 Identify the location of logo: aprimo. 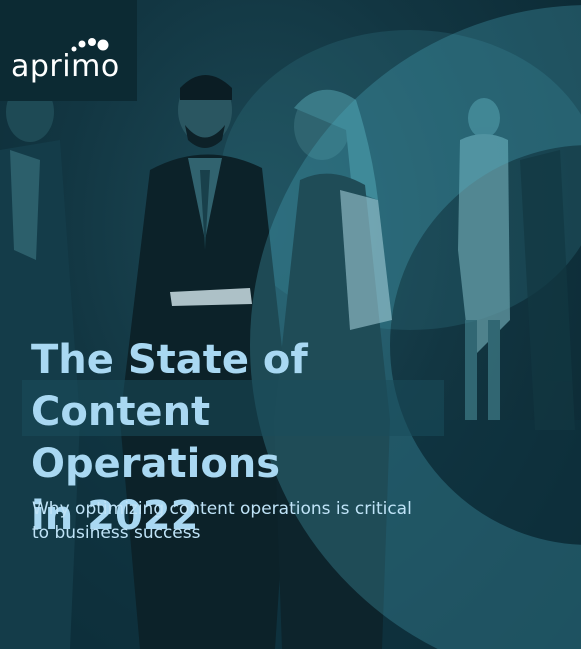
(68, 50).